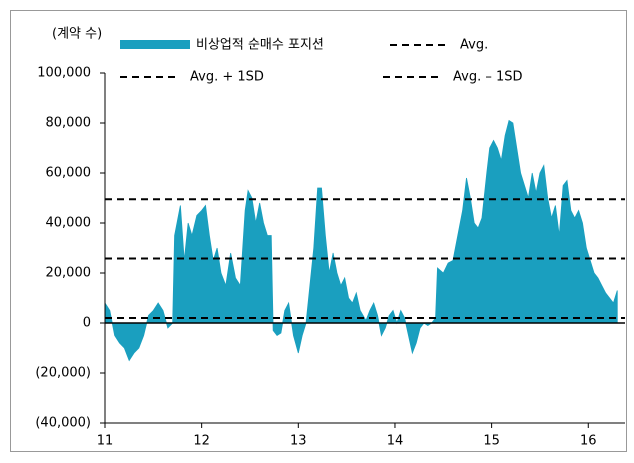 The image size is (634, 463). Describe the element at coordinates (69, 273) in the screenshot. I see `y-tick-label: 20,000` at that location.